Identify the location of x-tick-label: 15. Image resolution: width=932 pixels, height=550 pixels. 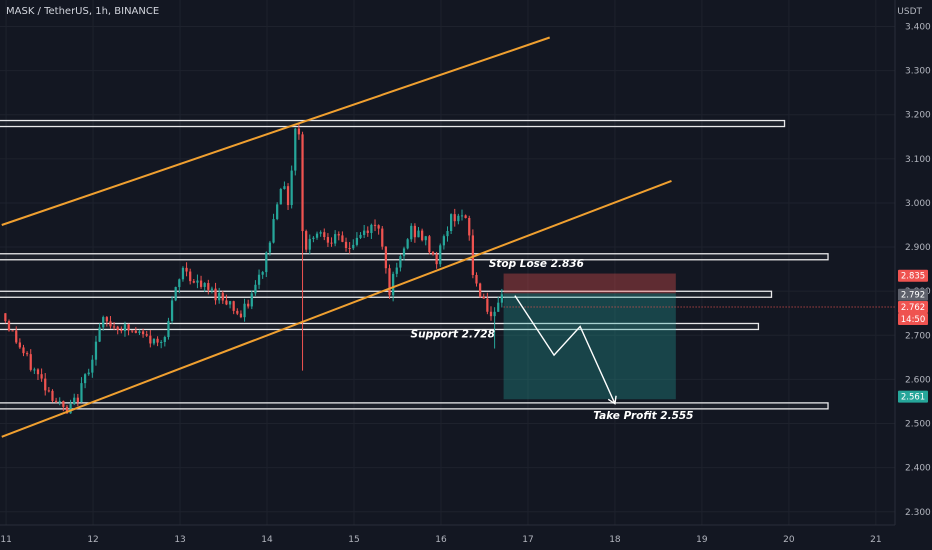
(353, 540).